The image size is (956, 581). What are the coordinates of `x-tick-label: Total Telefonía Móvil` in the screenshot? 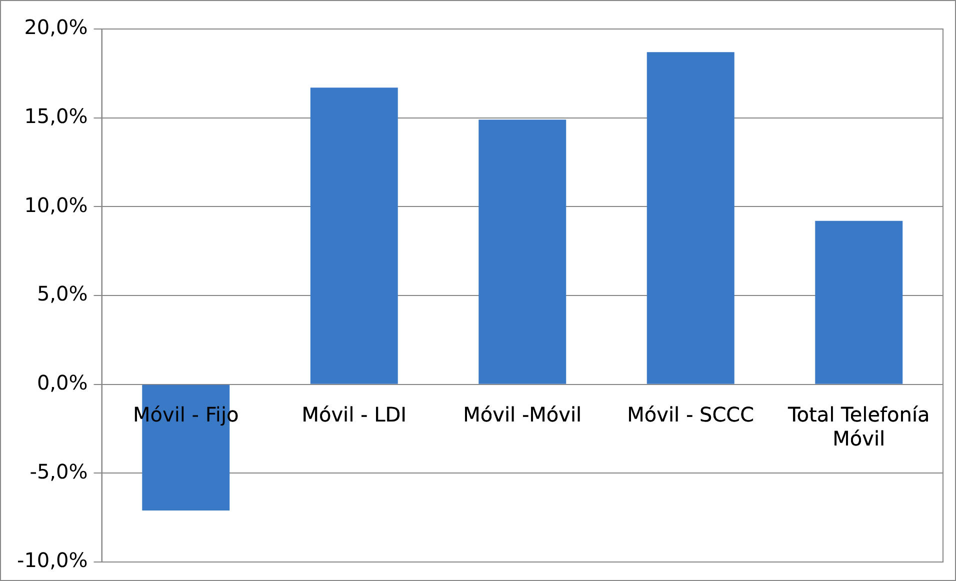 It's located at (858, 426).